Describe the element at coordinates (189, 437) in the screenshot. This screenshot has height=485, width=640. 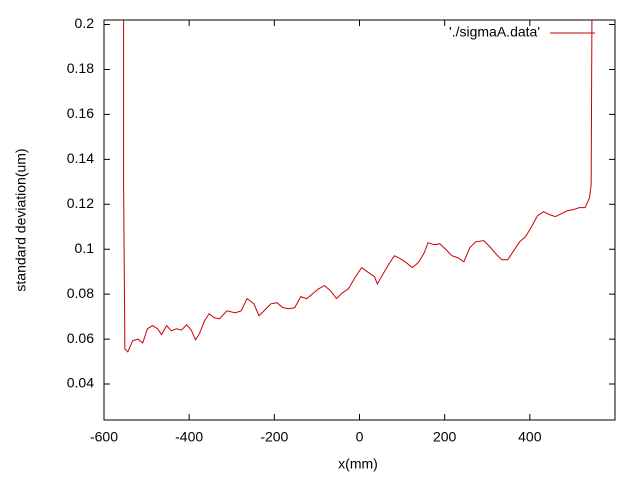
I see `x-tick-label: -400` at that location.